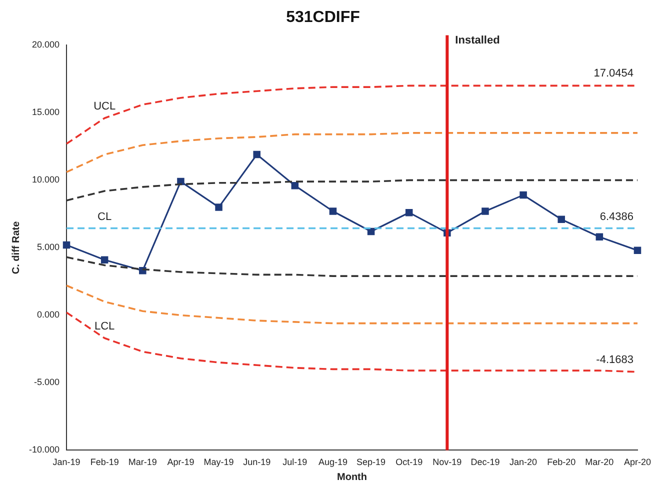 This screenshot has height=487, width=654. I want to click on y-tick-label: 20.000, so click(46, 45).